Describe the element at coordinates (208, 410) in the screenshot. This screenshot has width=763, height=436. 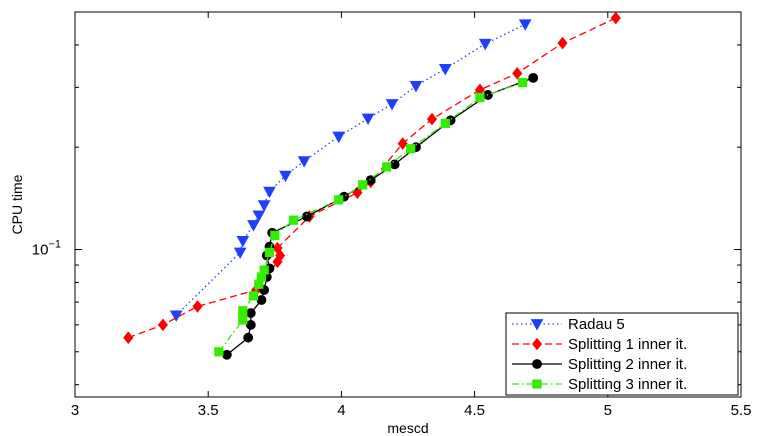
I see `x-tick-label: 3.5` at that location.